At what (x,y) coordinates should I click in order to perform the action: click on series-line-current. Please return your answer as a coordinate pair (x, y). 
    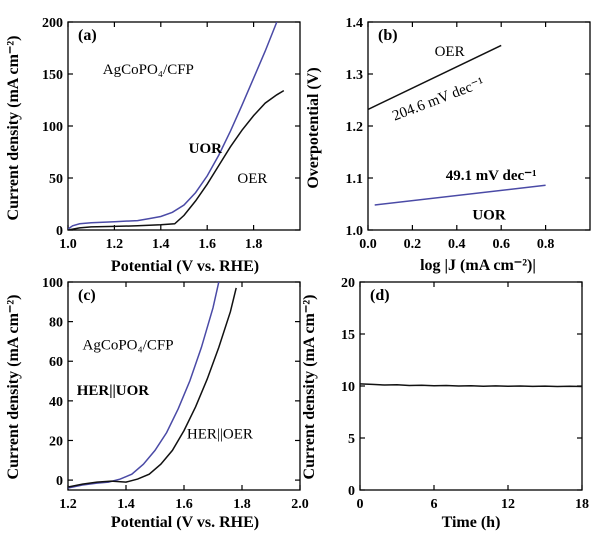
    Looking at the image, I should click on (471, 385).